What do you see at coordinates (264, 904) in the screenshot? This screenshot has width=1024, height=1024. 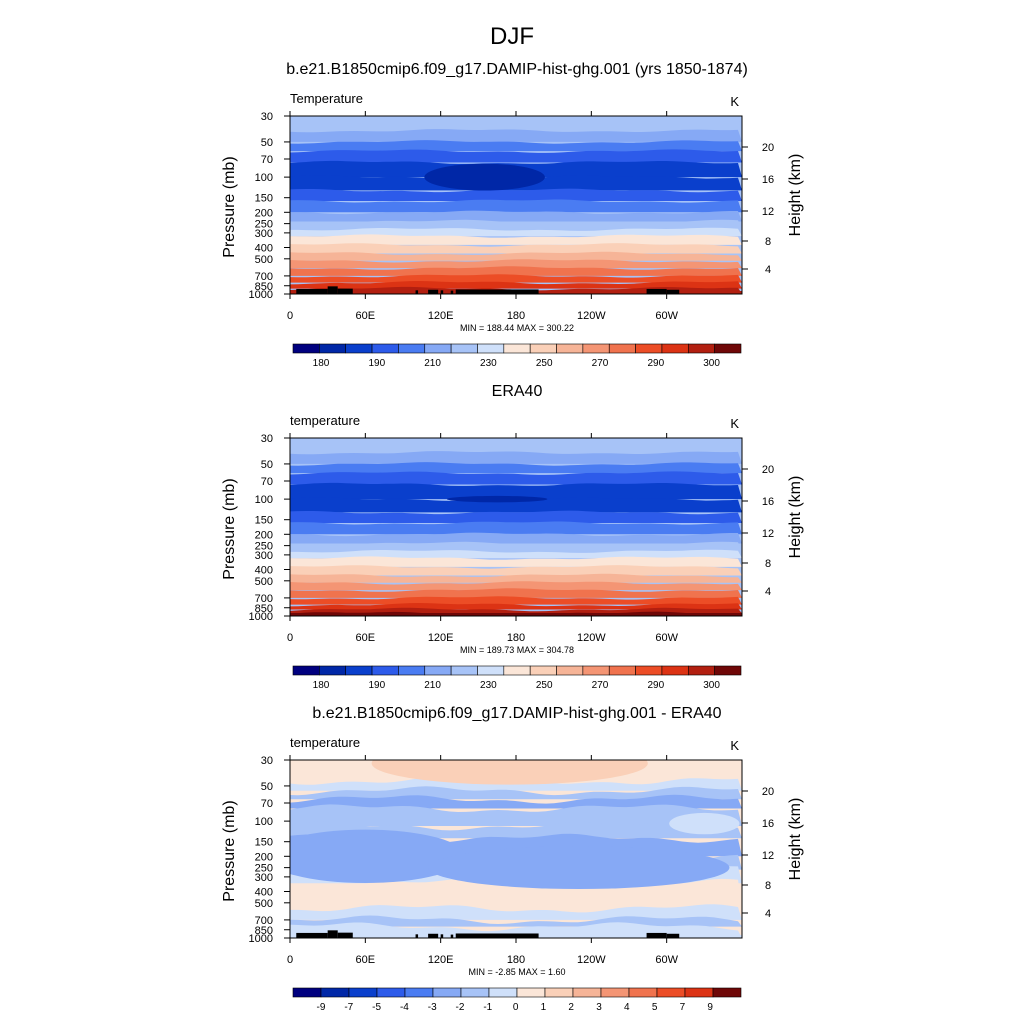 I see `y-tick-label: 500` at bounding box center [264, 904].